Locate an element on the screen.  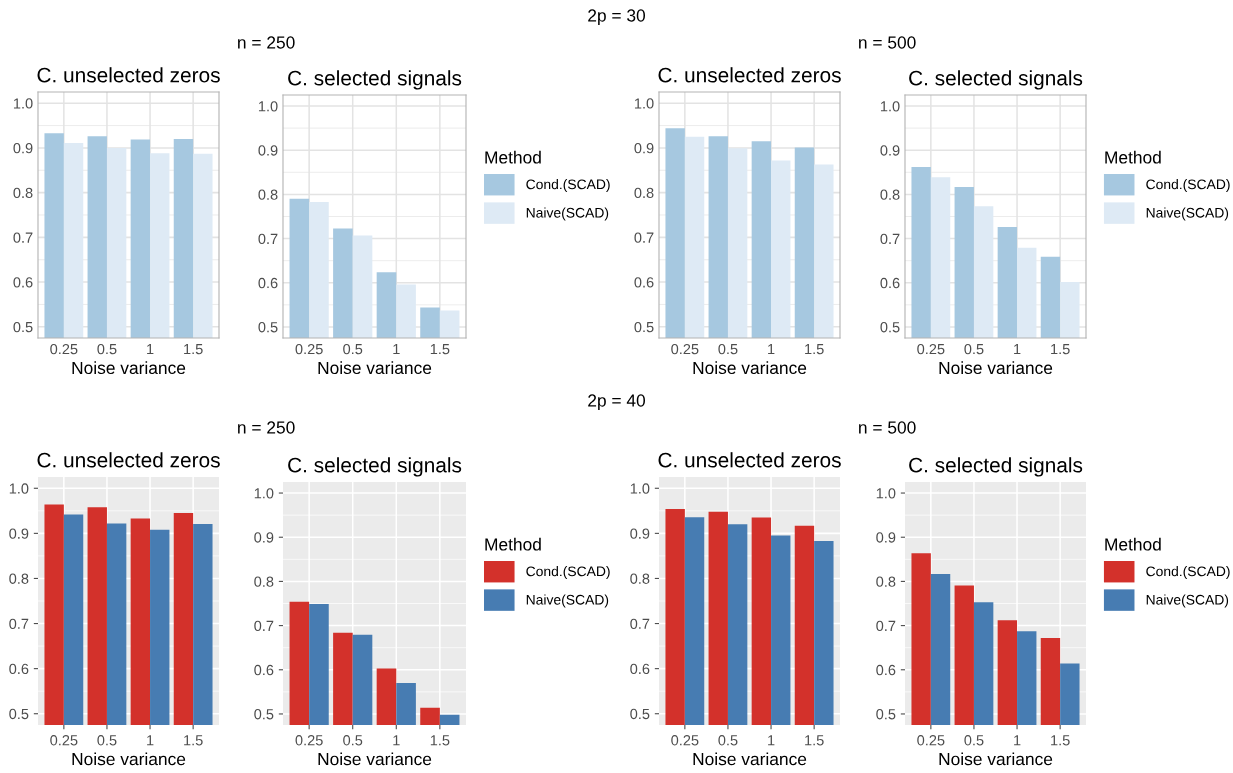
text: 2p = 40 is located at coordinates (617, 402).